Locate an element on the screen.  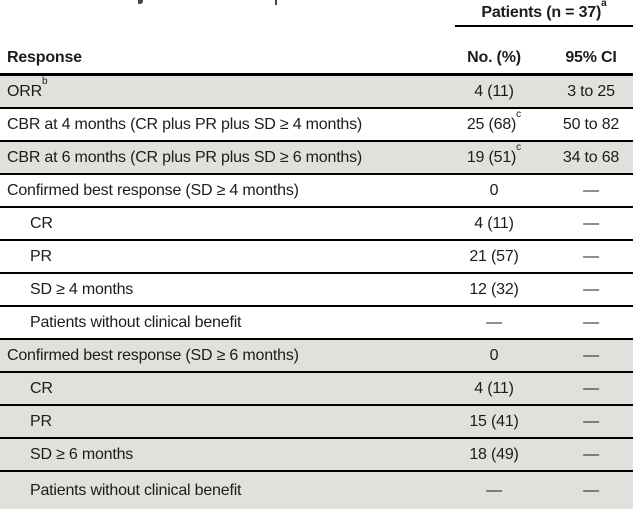
row-orr: ORRb 4 (11) 3 to 25 is located at coordinates (316, 92).